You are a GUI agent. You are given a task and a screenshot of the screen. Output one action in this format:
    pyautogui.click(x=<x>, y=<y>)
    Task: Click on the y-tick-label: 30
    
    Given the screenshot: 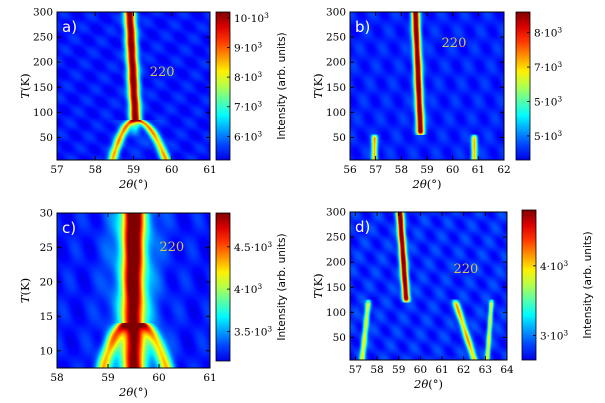 What is the action you would take?
    pyautogui.click(x=46, y=214)
    